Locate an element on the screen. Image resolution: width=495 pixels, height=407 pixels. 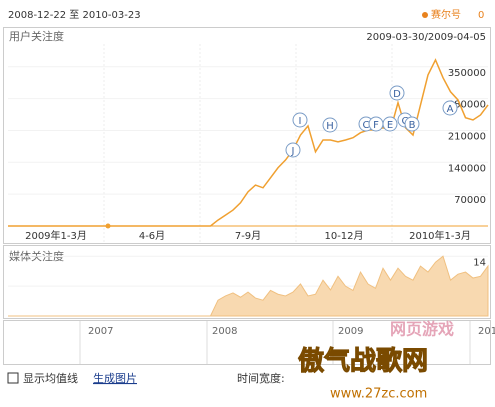
event-label: A is located at coordinates (450, 109).